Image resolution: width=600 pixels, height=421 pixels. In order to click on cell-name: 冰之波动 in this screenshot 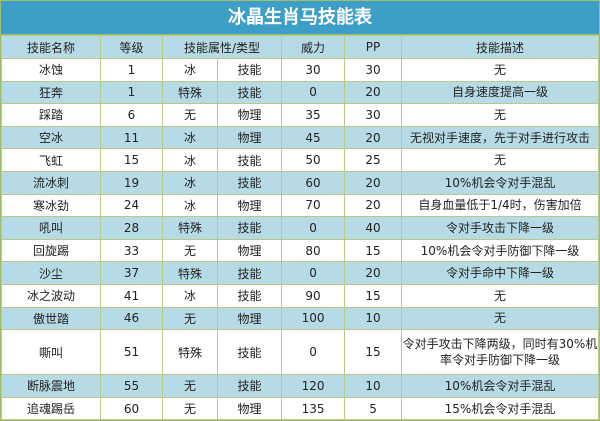, I will do `click(51, 295)`.